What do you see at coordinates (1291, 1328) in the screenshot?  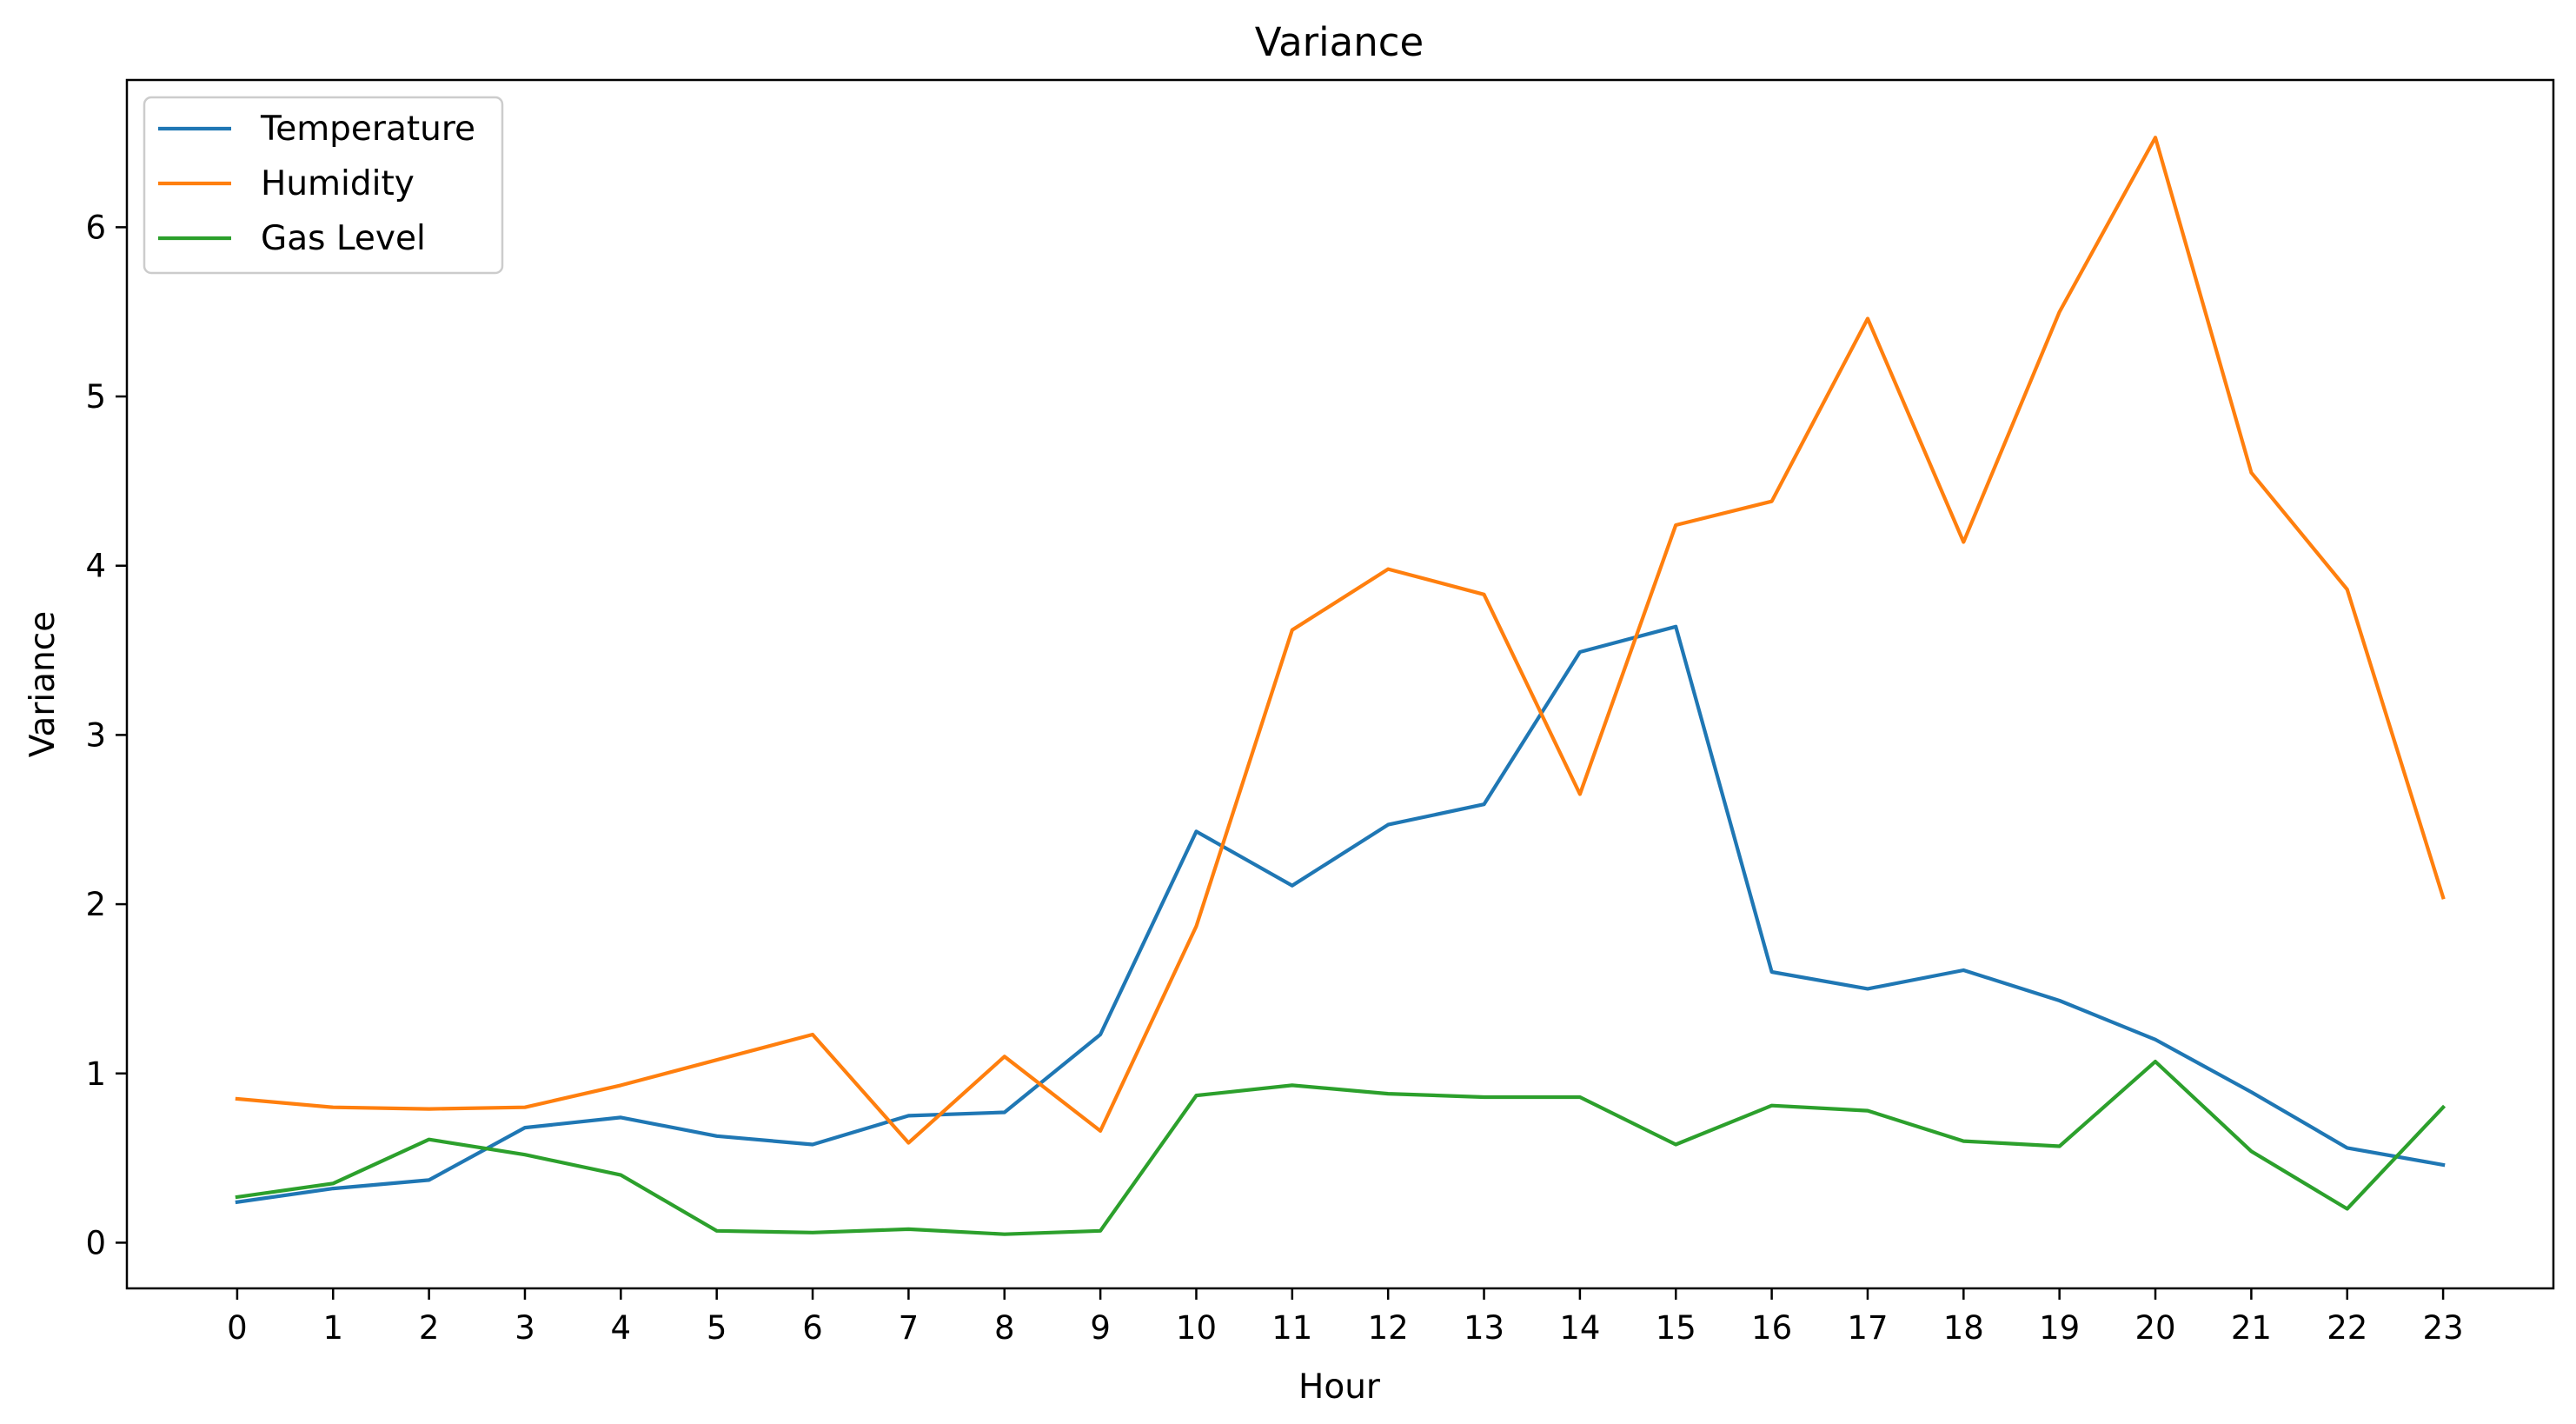 I see `x-tick-label: 11` at bounding box center [1291, 1328].